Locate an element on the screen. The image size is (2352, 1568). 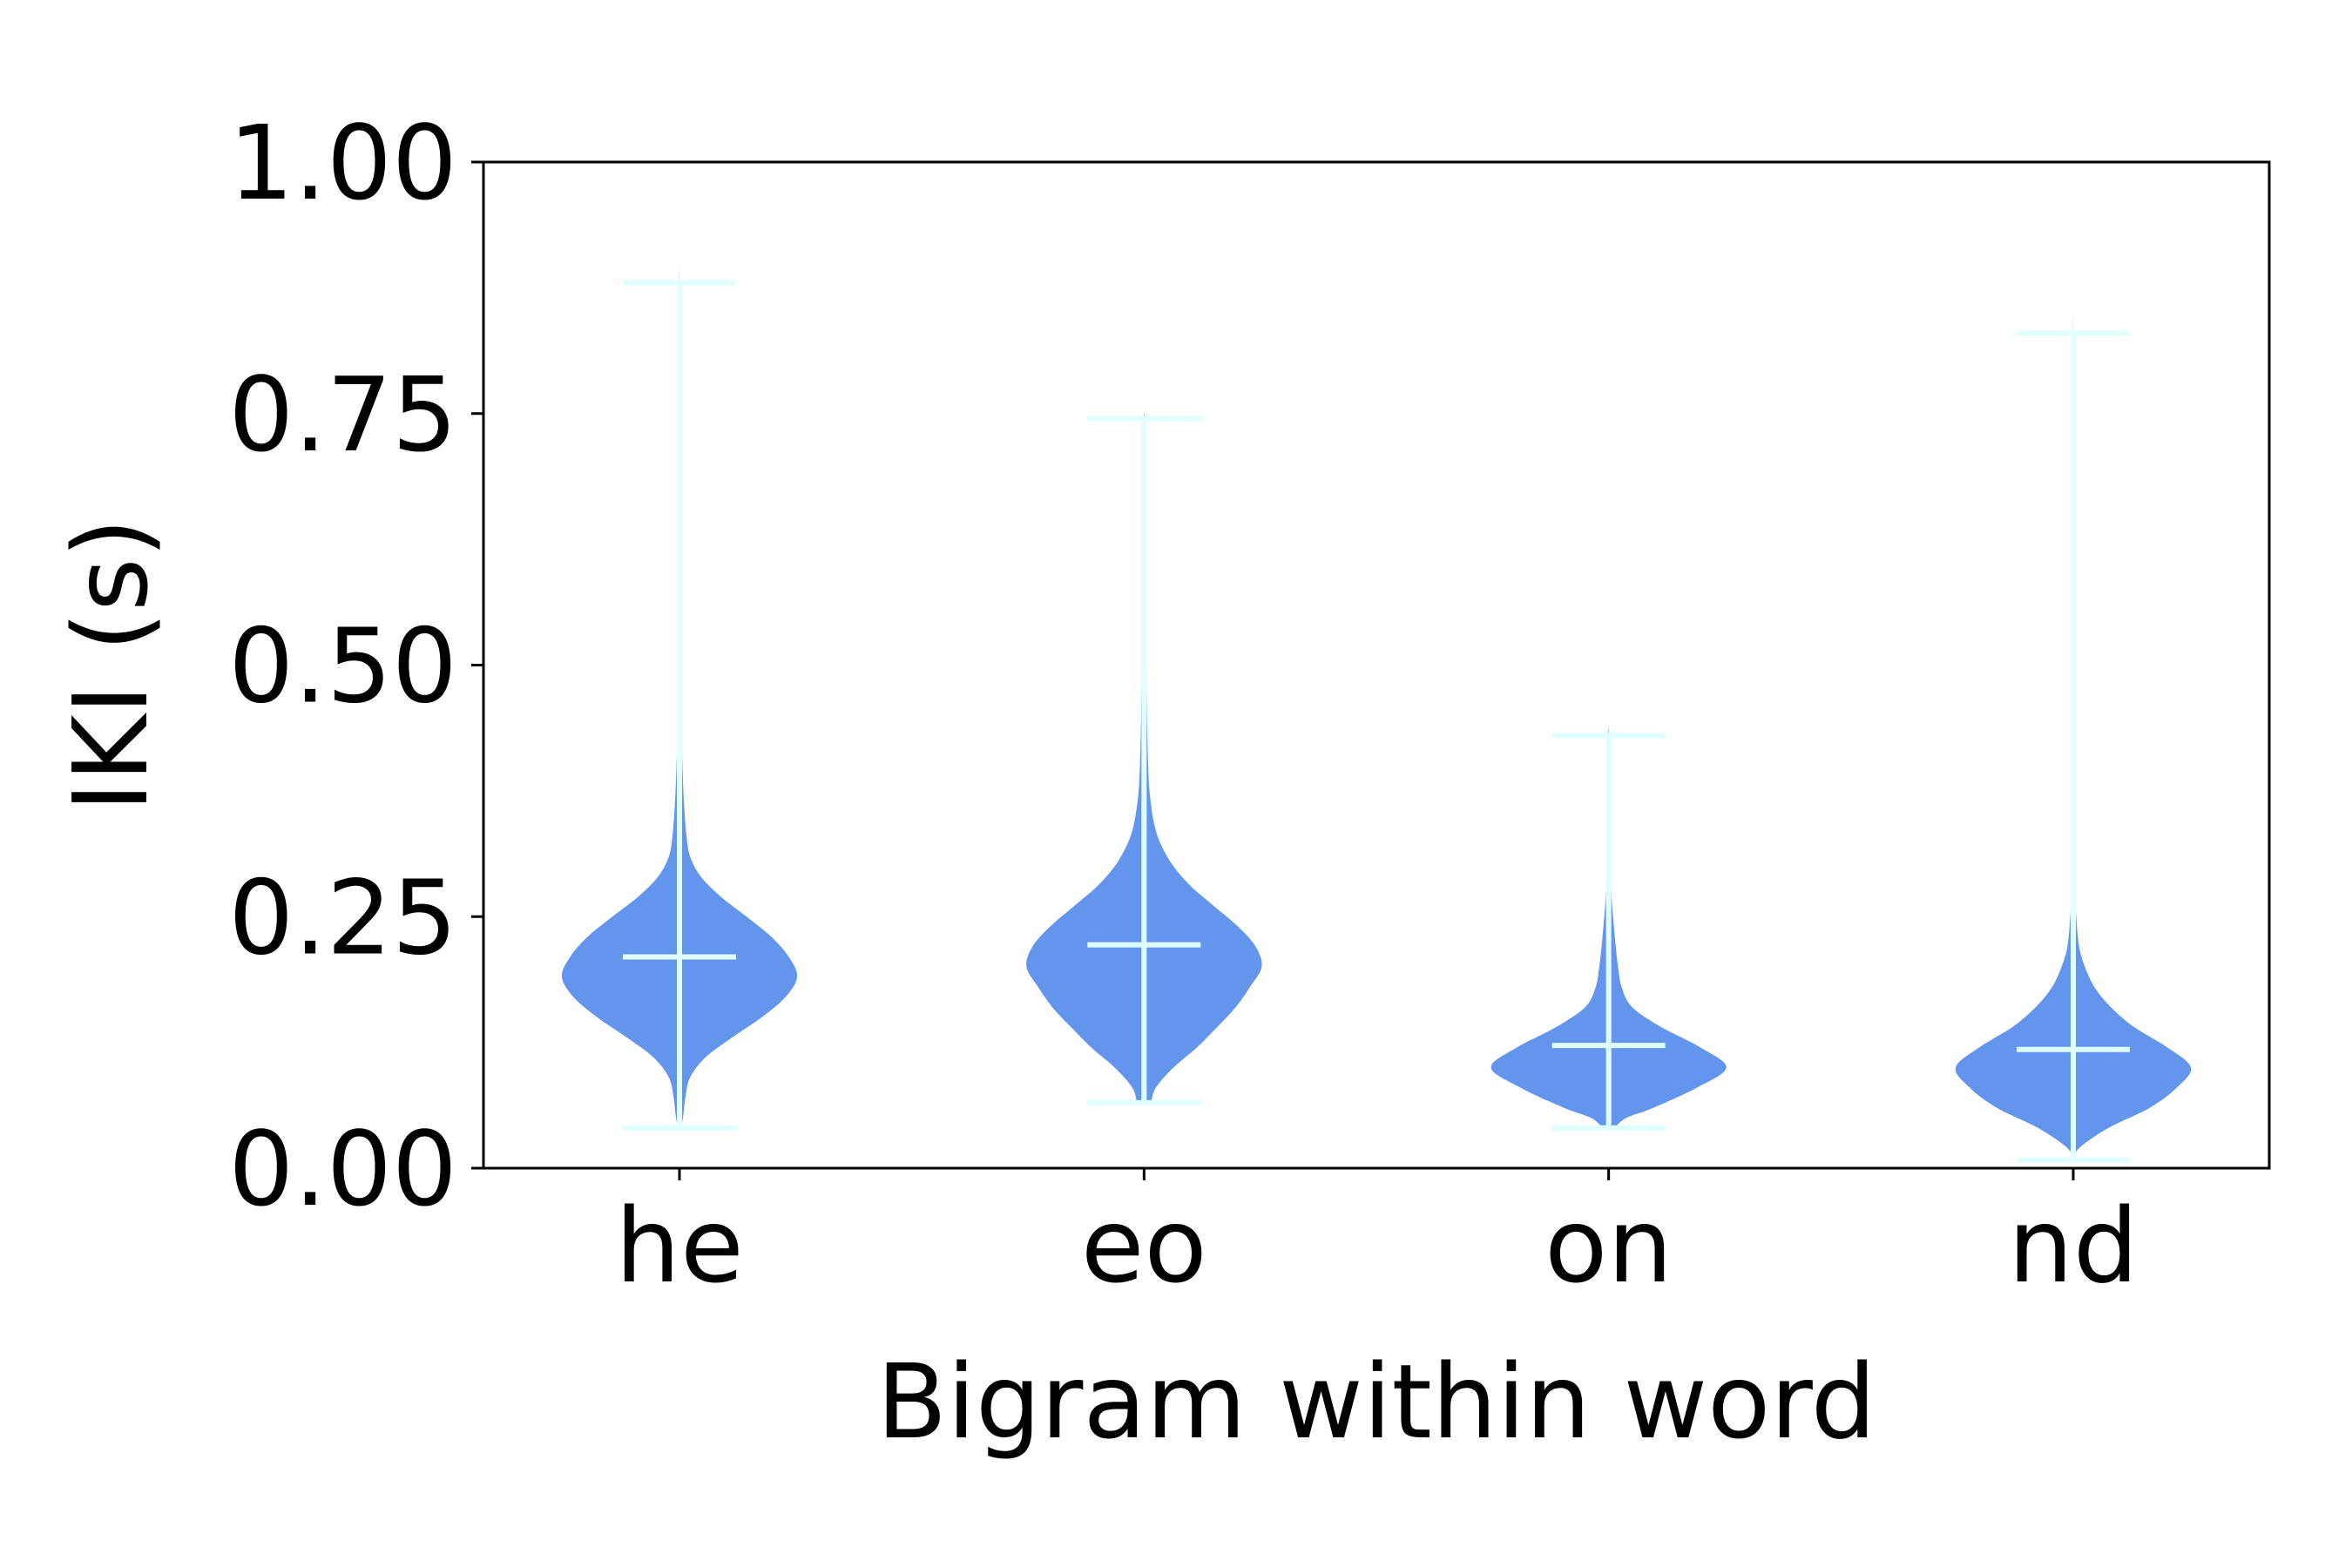
x-axis: he eo on nd is located at coordinates (1377, 1237).